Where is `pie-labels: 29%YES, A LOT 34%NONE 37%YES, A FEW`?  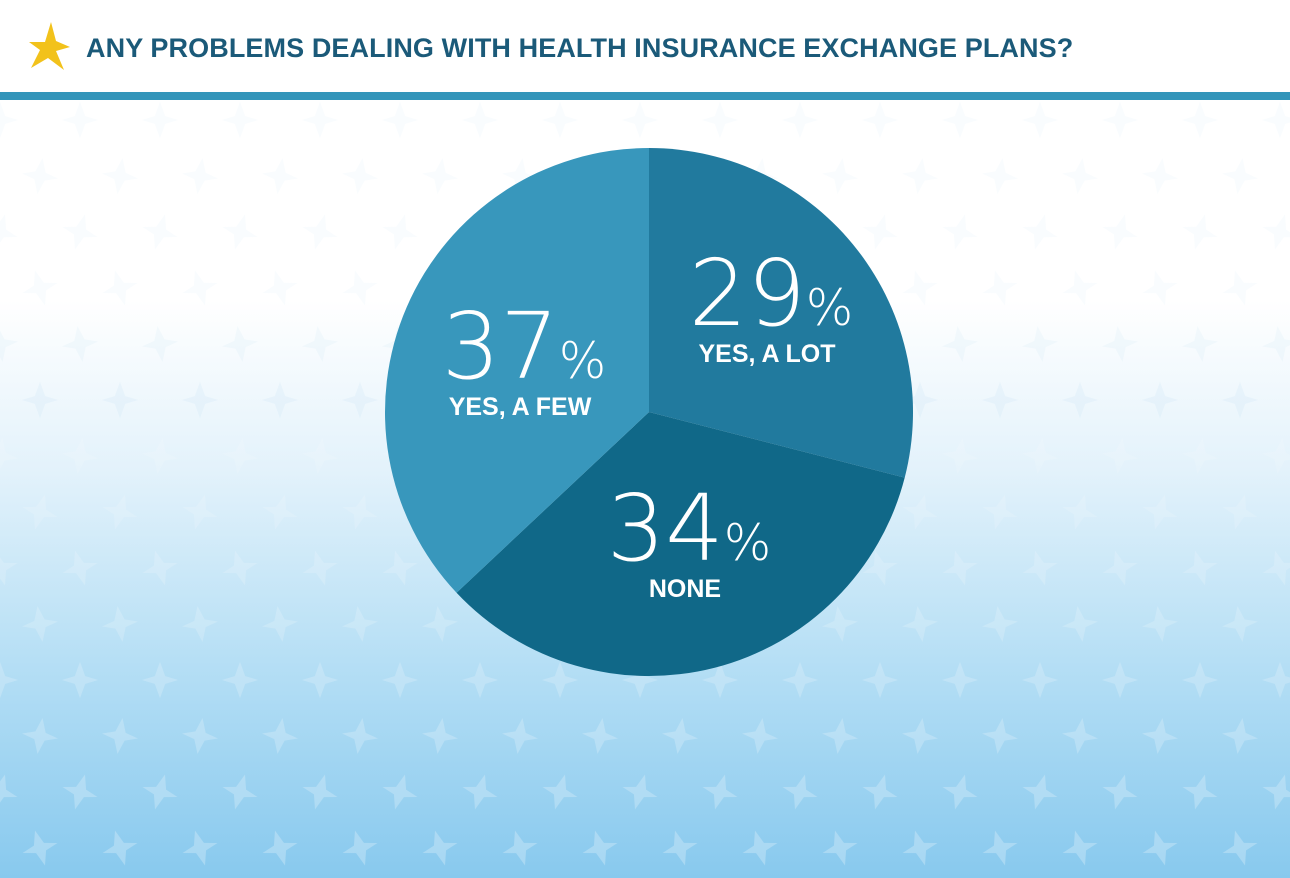 pie-labels: 29%YES, A LOT 34%NONE 37%YES, A FEW is located at coordinates (648, 421).